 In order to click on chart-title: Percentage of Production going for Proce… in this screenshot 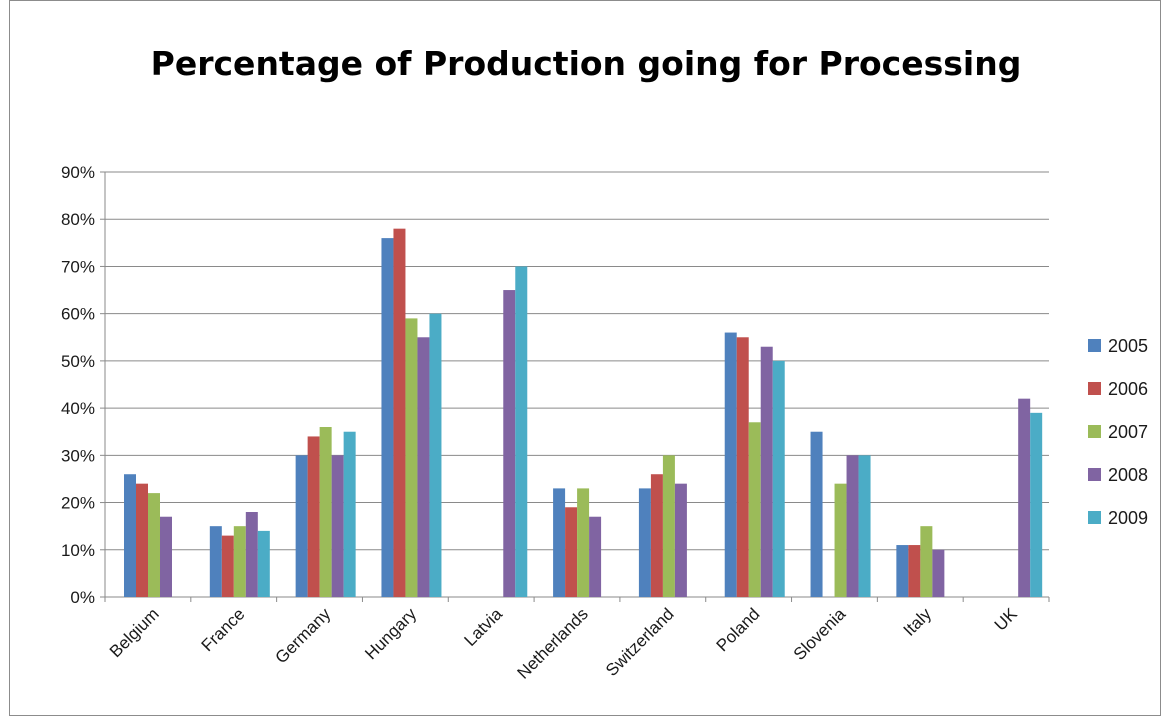, I will do `click(586, 63)`.